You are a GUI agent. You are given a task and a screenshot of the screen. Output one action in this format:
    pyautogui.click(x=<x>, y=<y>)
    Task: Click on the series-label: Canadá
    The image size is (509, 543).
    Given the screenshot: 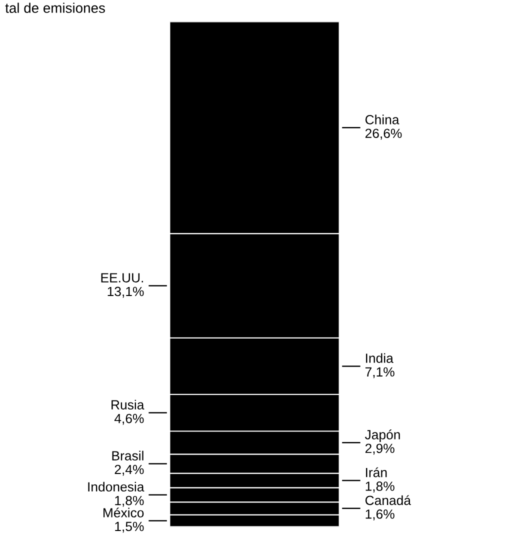 What is the action you would take?
    pyautogui.click(x=388, y=500)
    